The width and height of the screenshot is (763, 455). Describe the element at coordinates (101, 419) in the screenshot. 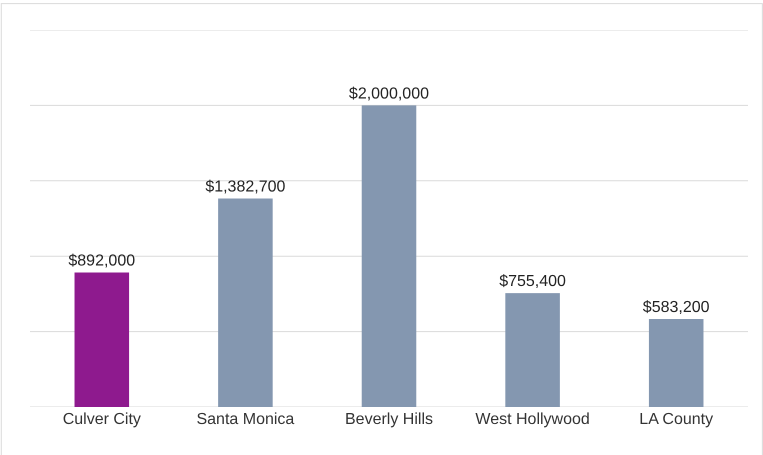

I see `x-tick-label: Culver City` at that location.